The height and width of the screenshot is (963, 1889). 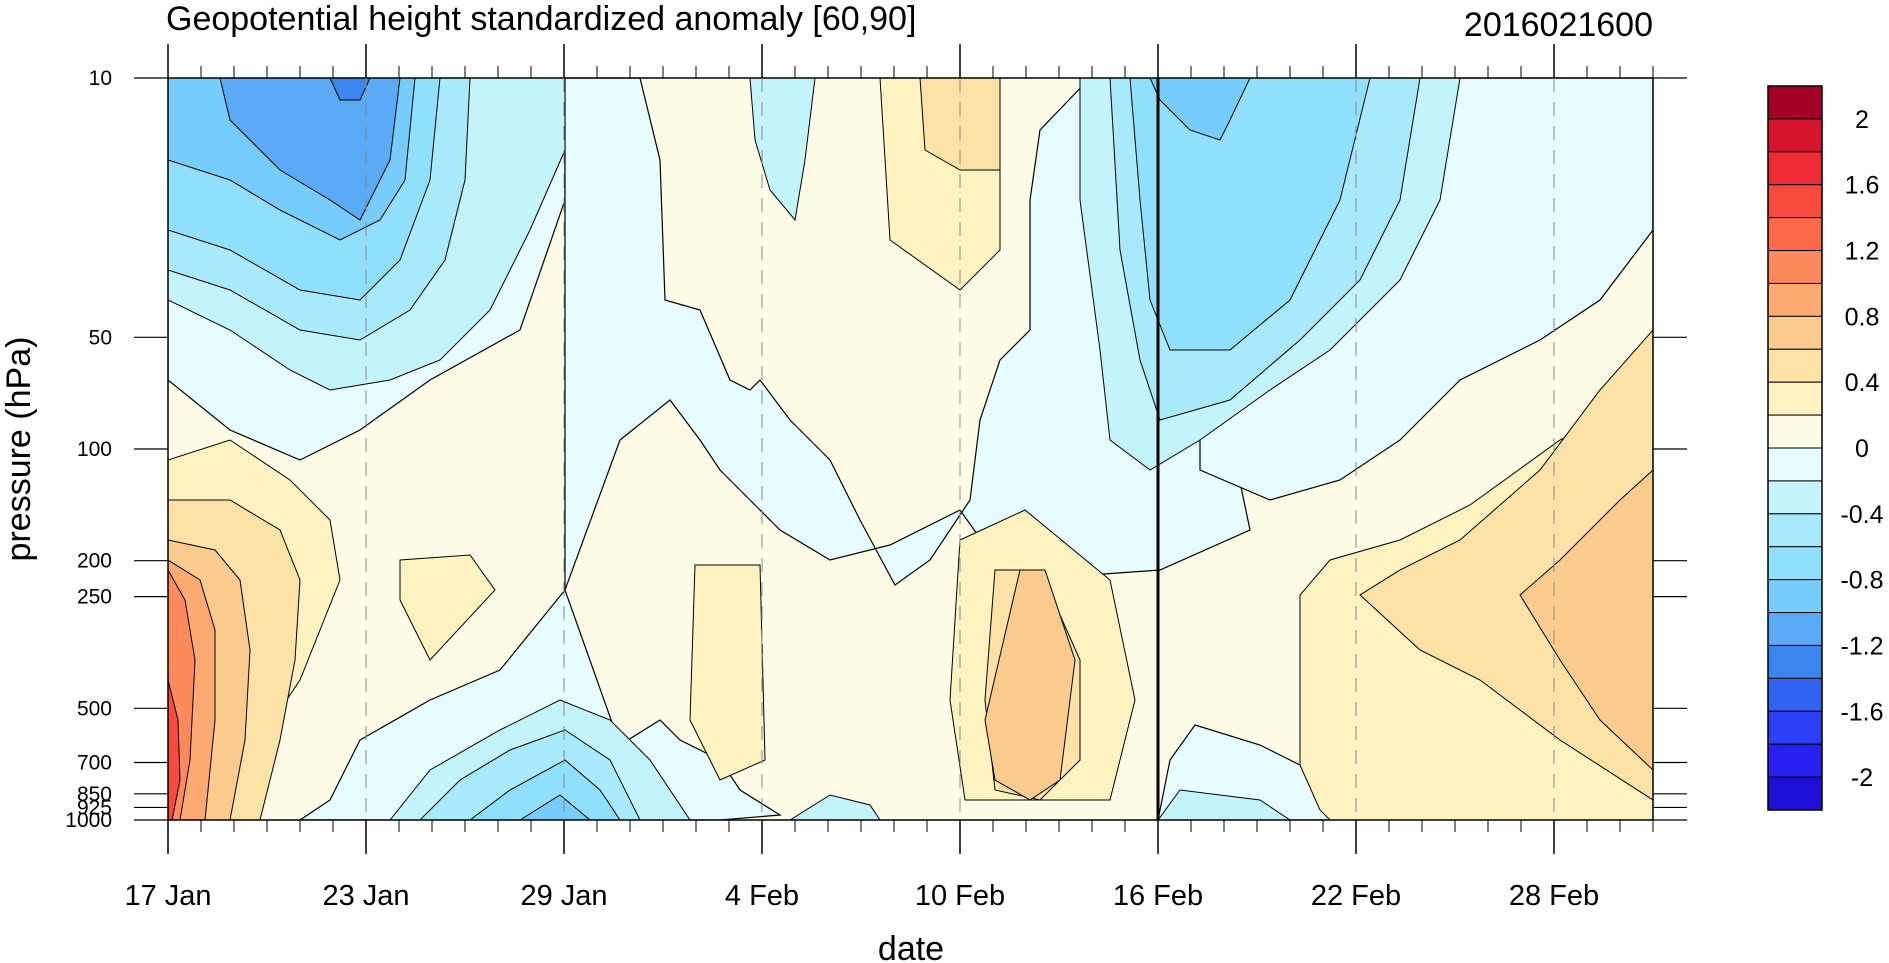 I want to click on colorbar: 2 1.6 1.2 0.8 0.4 0 -0.4 -0.8 -1.2 -1.6 -2, so click(x=1825, y=448).